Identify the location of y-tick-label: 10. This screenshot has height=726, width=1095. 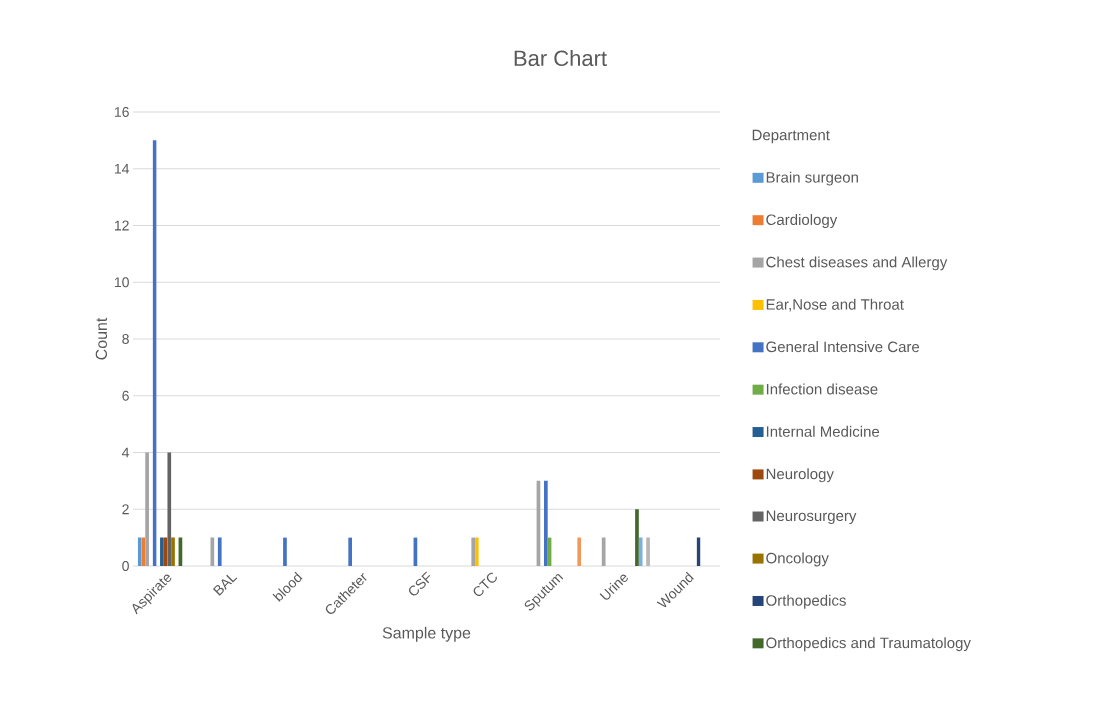
(121, 282).